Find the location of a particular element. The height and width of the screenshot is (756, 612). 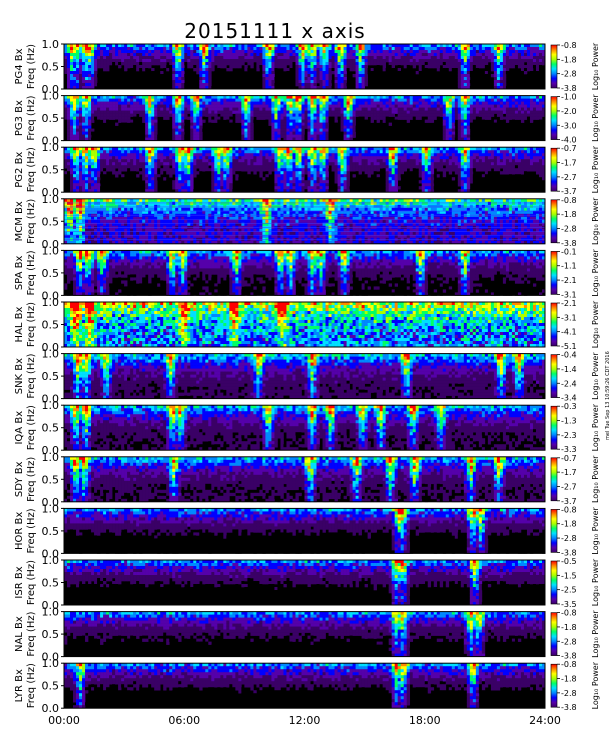

station-label: ISR Bx is located at coordinates (19, 582).